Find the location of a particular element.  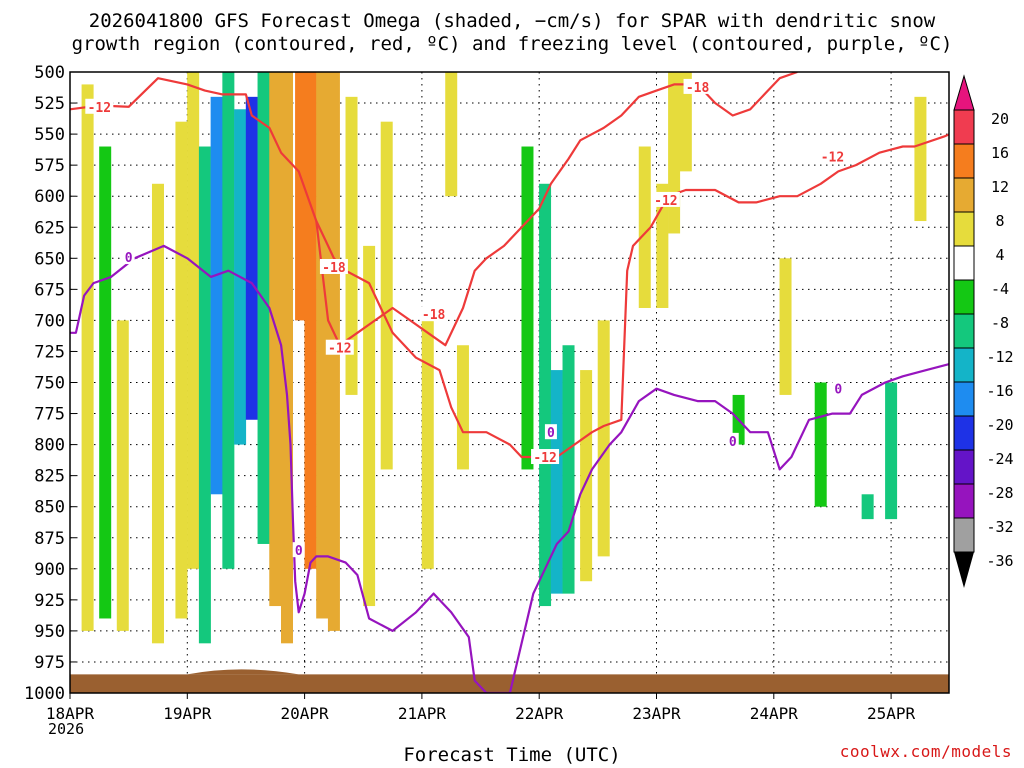

y-tick-label: 775 is located at coordinates (49, 415).